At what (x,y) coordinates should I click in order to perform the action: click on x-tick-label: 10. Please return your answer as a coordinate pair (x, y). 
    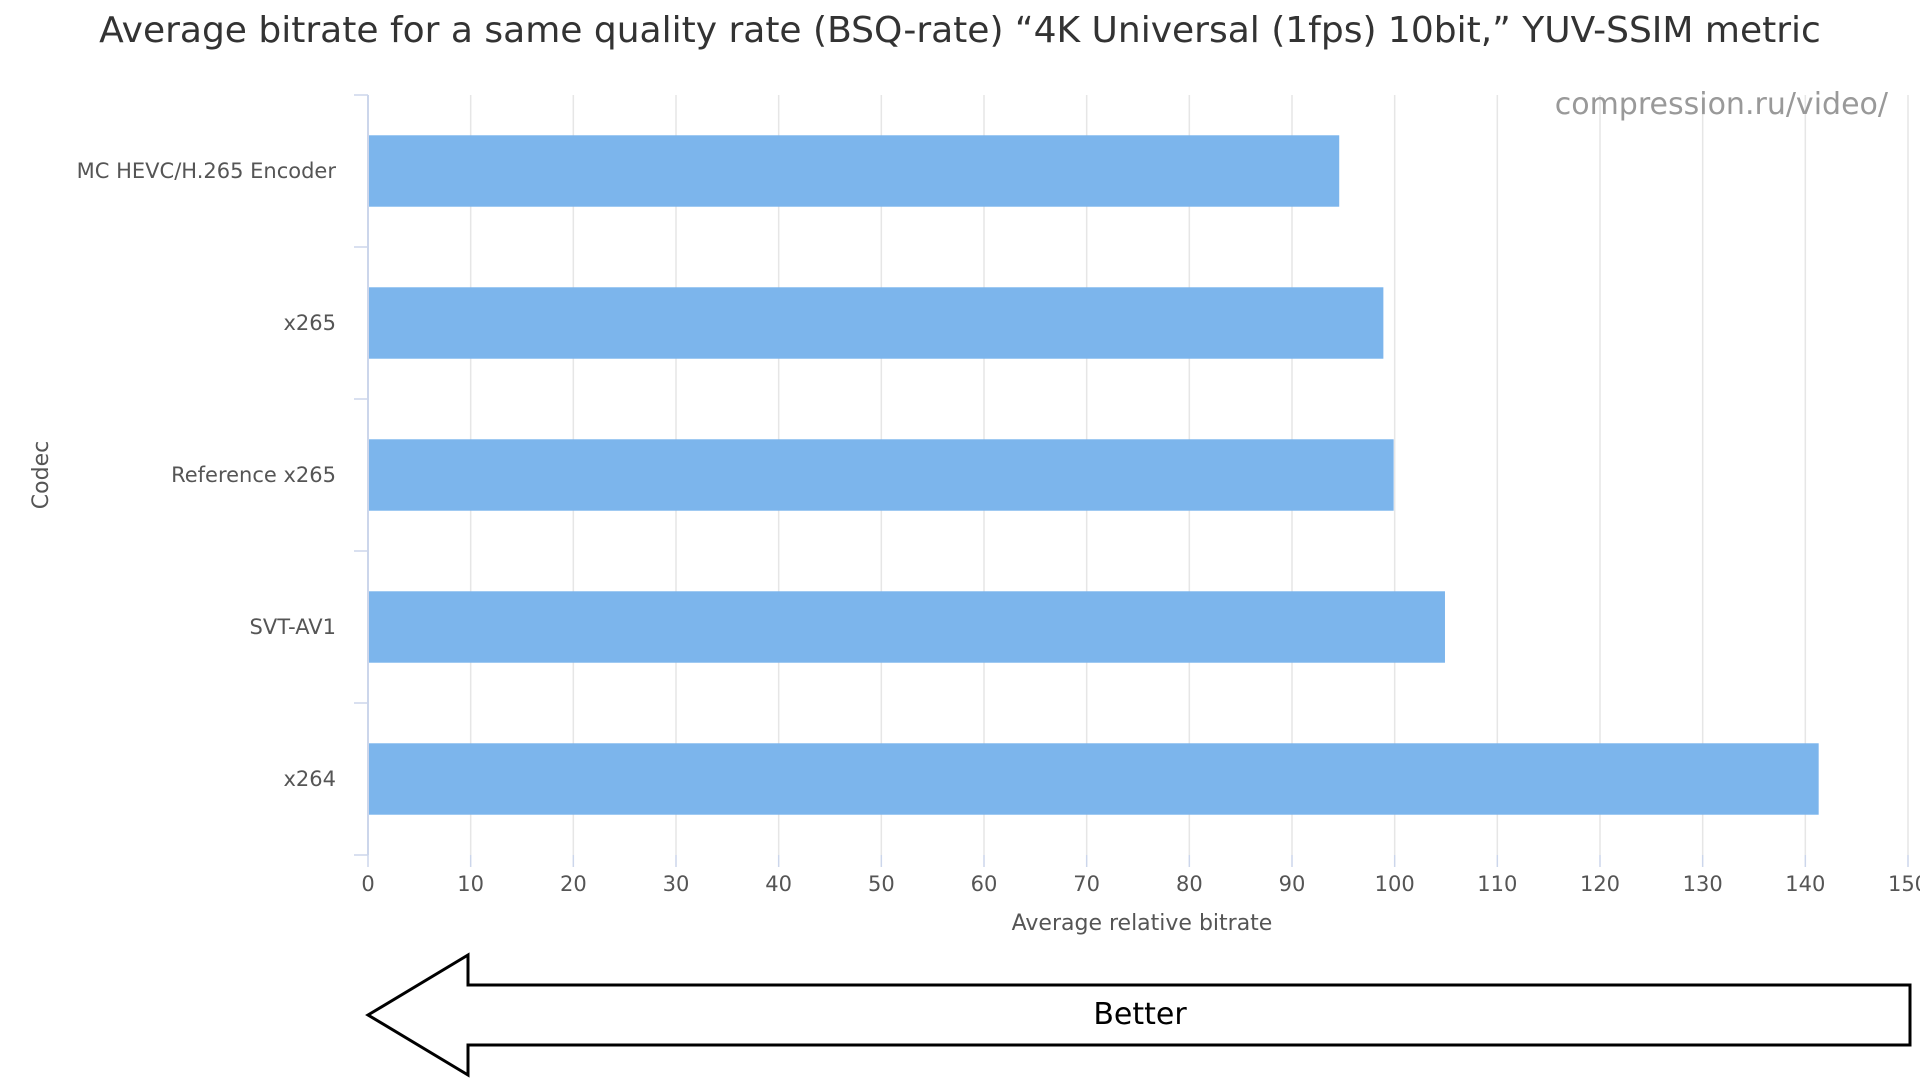
    Looking at the image, I should click on (470, 884).